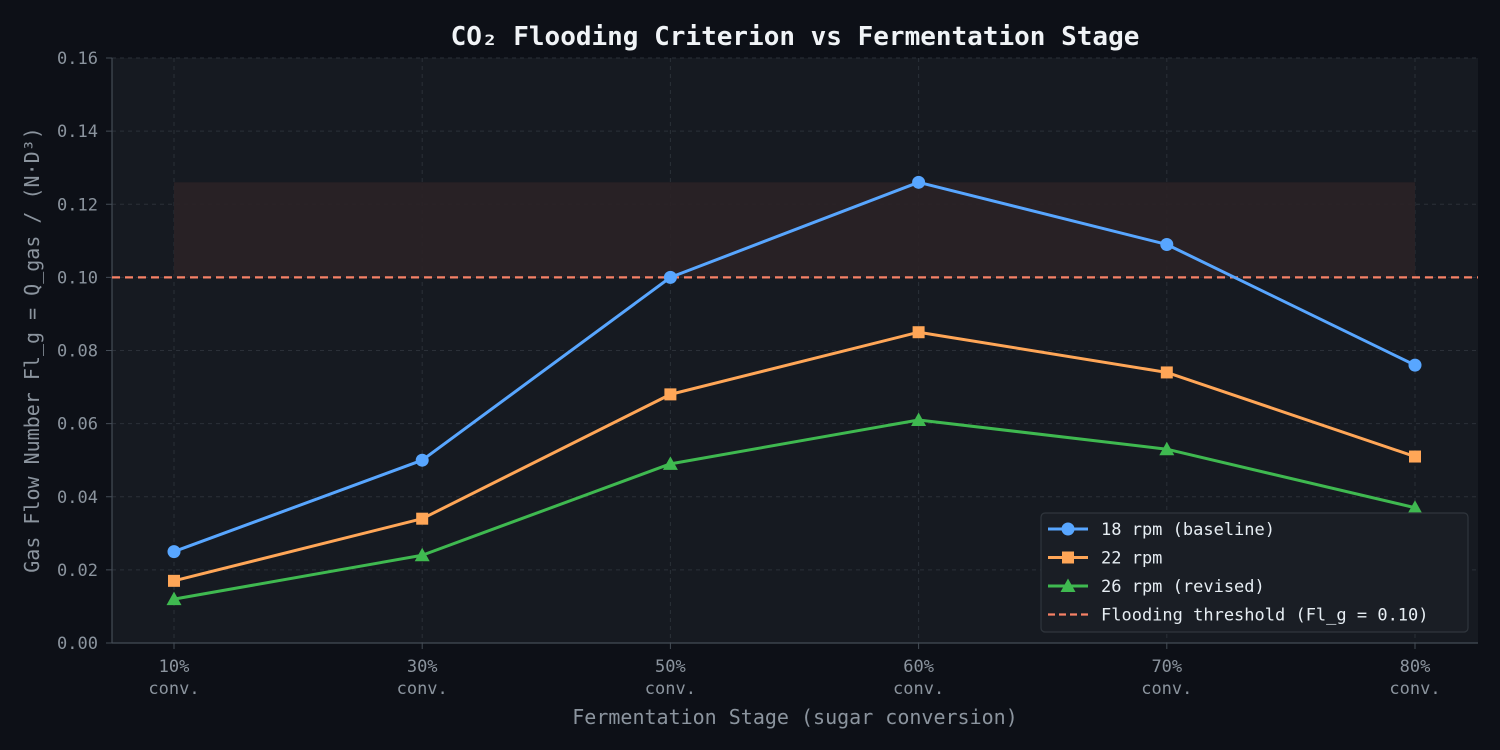  Describe the element at coordinates (1265, 616) in the screenshot. I see `legend-label: Flooding threshold (Fl_g = 0.10)` at that location.